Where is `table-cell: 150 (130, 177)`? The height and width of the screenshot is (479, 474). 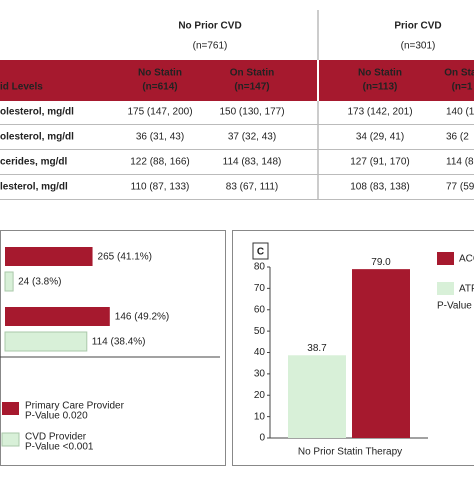
table-cell: 150 (130, 177) is located at coordinates (251, 112).